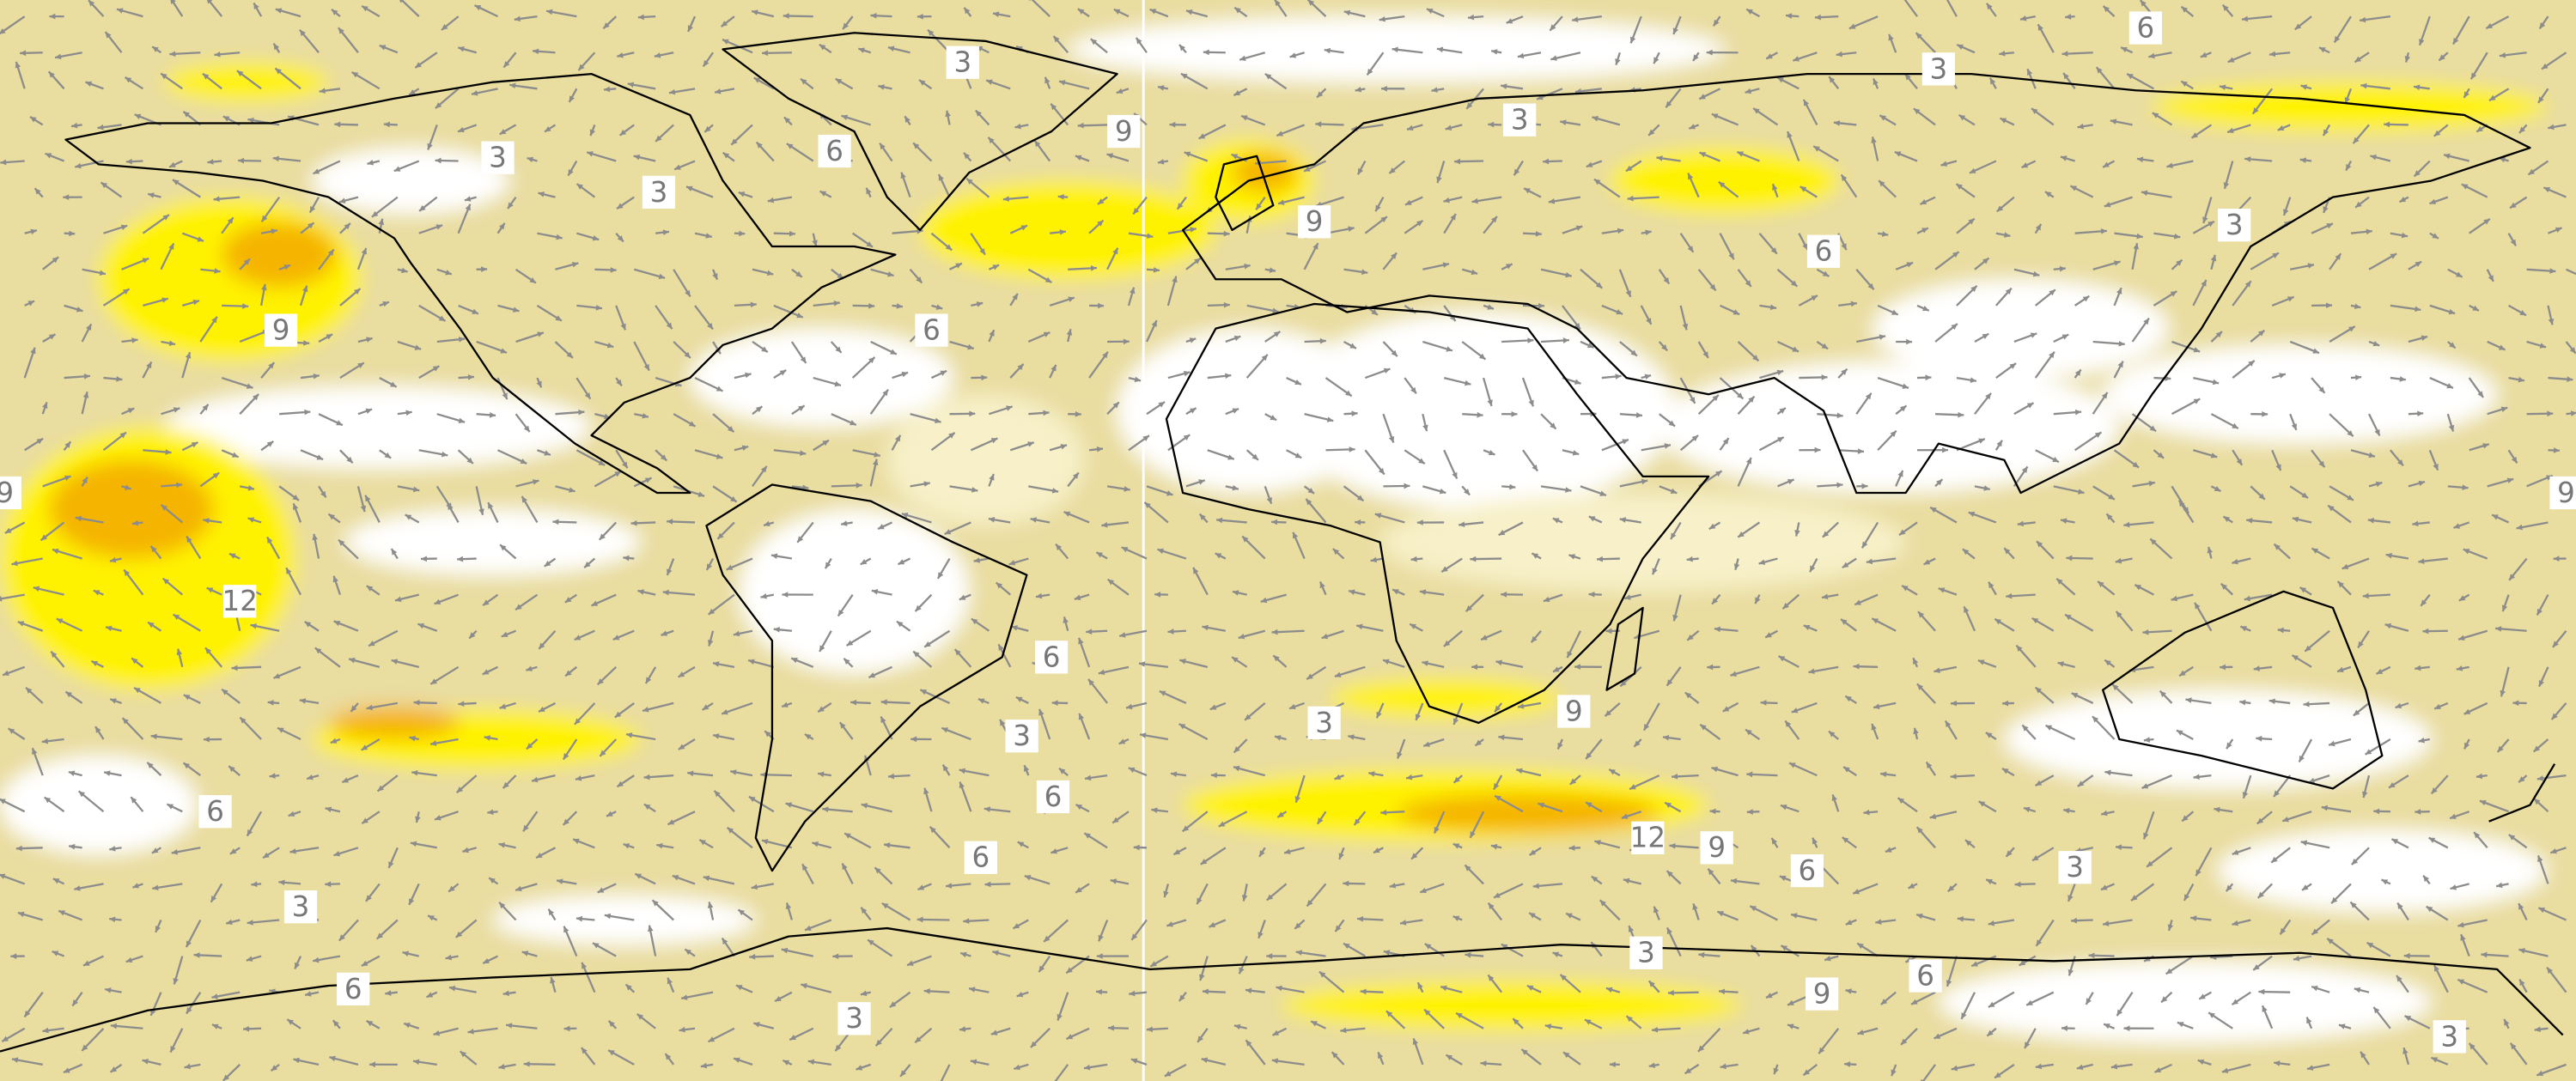  What do you see at coordinates (1437, 513) in the screenshot?
I see `africa` at bounding box center [1437, 513].